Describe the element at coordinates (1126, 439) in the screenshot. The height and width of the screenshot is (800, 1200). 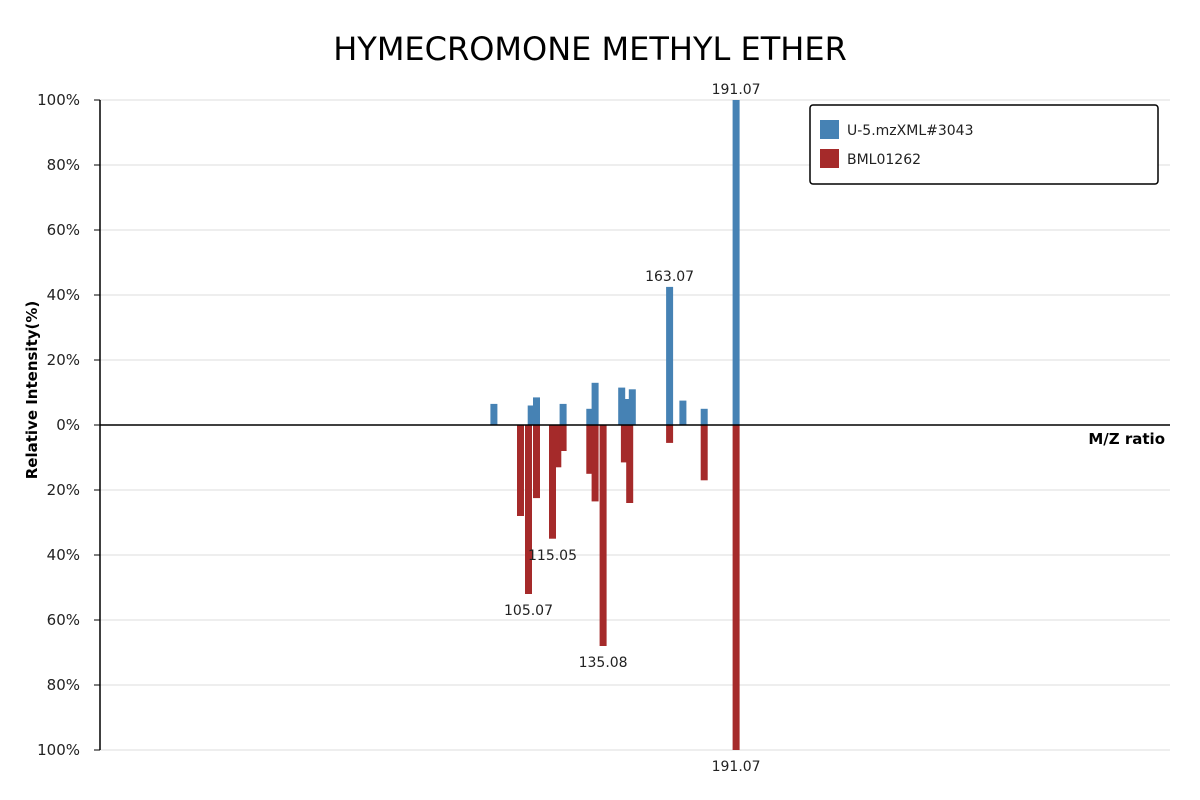
I see `x-axis-title: M/Z ratio` at that location.